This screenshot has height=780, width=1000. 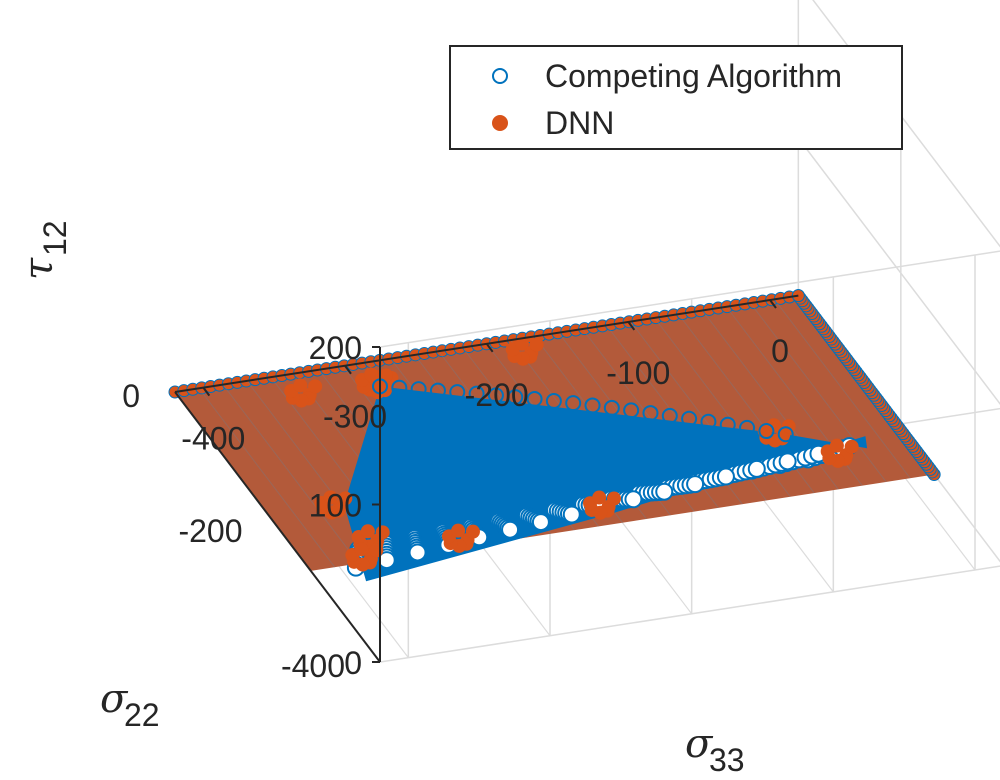 What do you see at coordinates (638, 373) in the screenshot?
I see `x-tick-label: -100` at bounding box center [638, 373].